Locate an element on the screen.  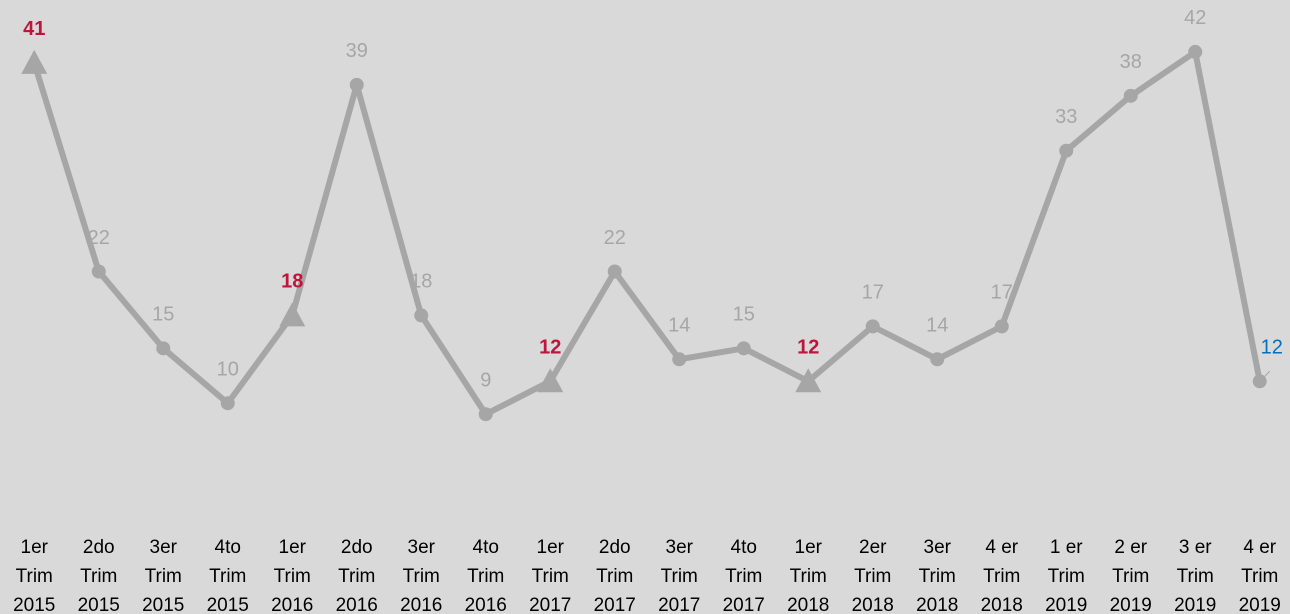
data-label: 41 is located at coordinates (34, 29).